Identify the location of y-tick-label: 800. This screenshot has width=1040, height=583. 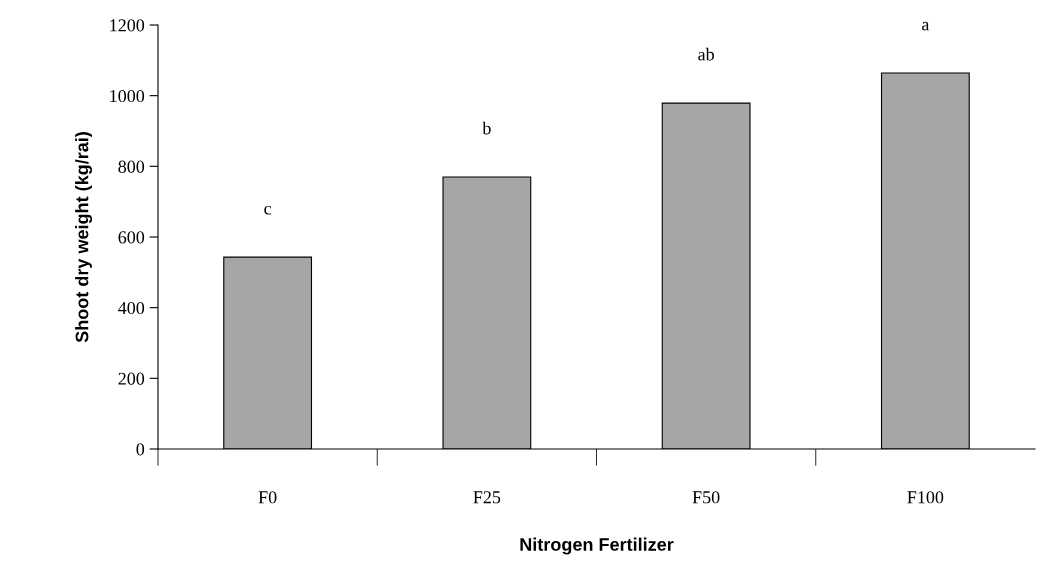
(131, 166).